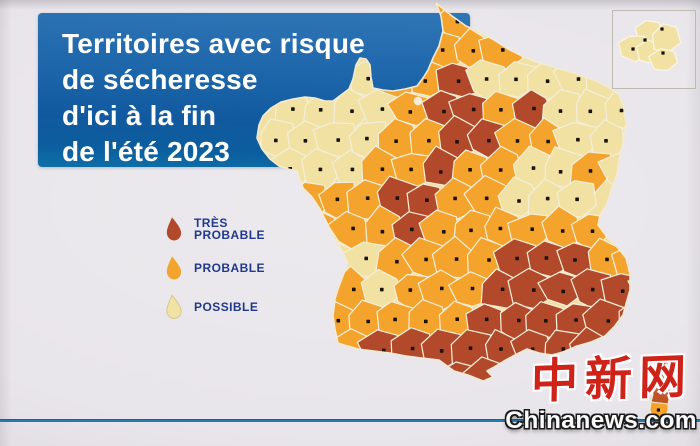 This screenshot has height=446, width=700. I want to click on paris-region-inset, so click(654, 49).